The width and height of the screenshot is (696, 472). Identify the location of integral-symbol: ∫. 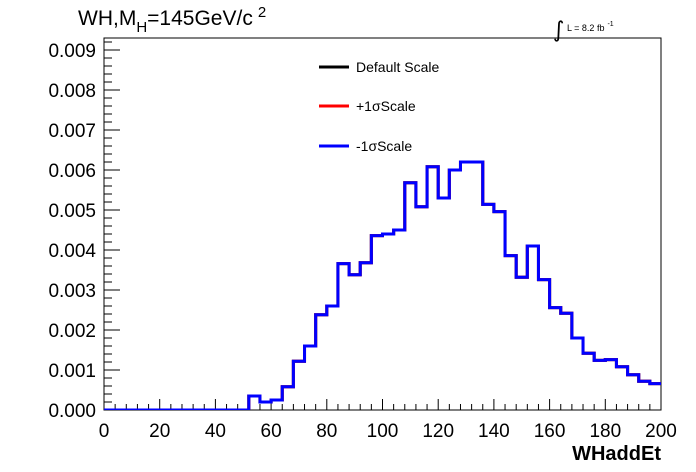
(558, 30).